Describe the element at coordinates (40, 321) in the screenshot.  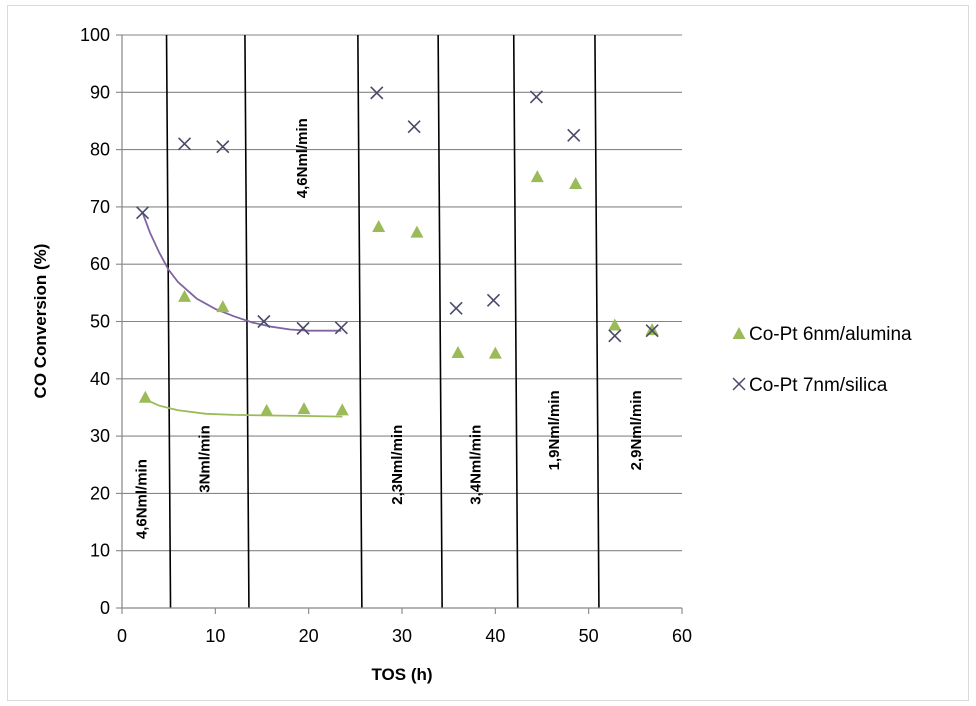
I see `y-axis-title: CO Conversion (%)` at that location.